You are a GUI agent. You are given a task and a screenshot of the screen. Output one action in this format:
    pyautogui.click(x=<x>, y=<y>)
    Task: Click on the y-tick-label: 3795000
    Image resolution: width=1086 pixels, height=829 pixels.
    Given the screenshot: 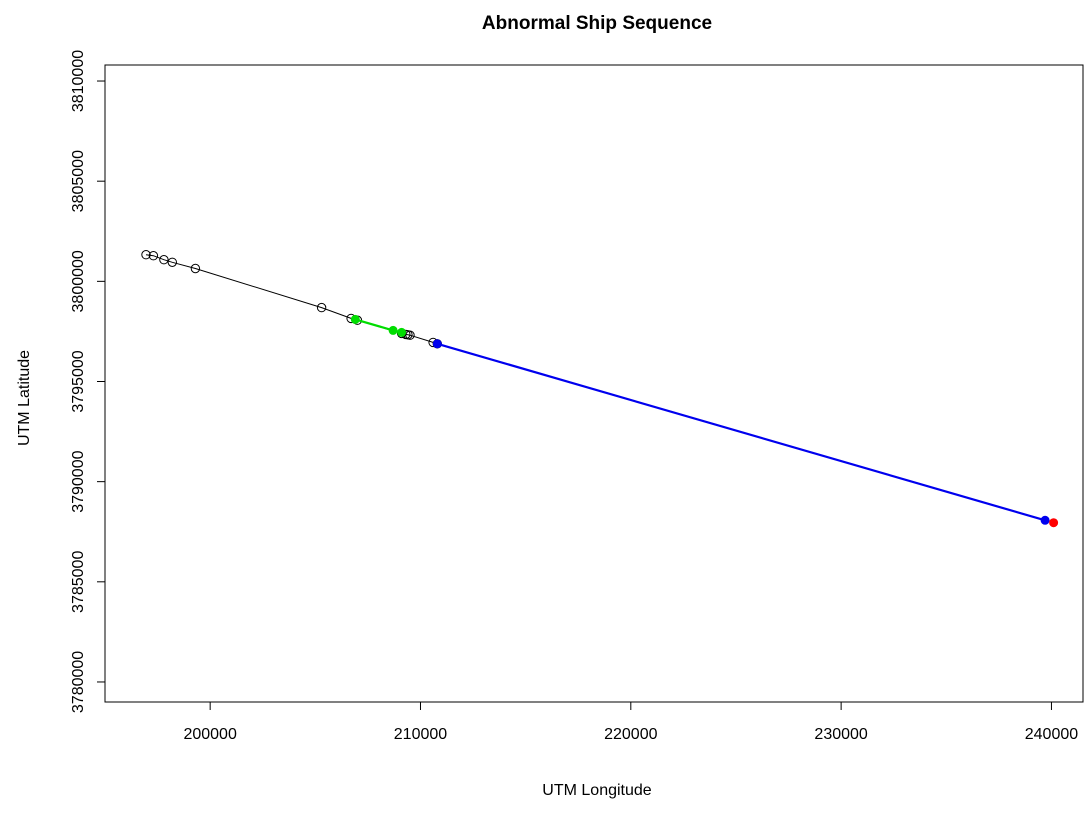 What is the action you would take?
    pyautogui.click(x=78, y=381)
    